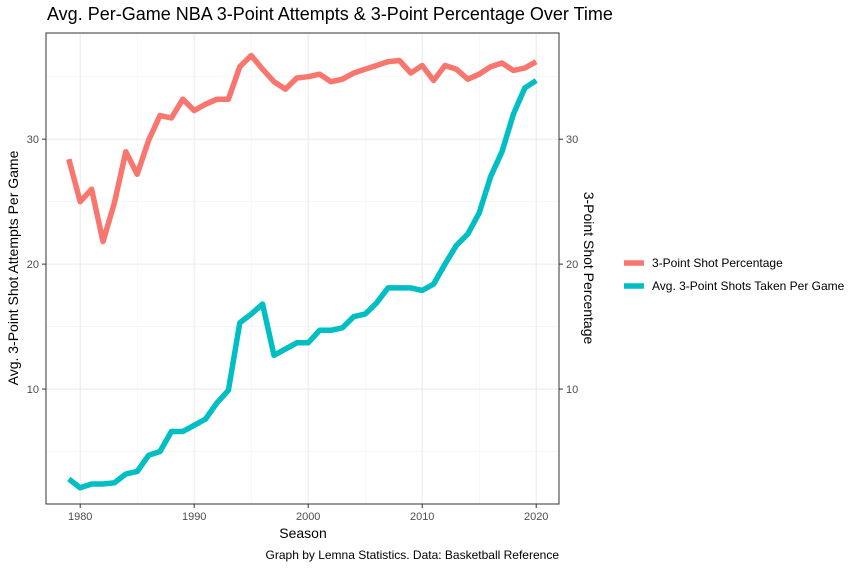  What do you see at coordinates (572, 265) in the screenshot?
I see `y2-tick-label: 20` at bounding box center [572, 265].